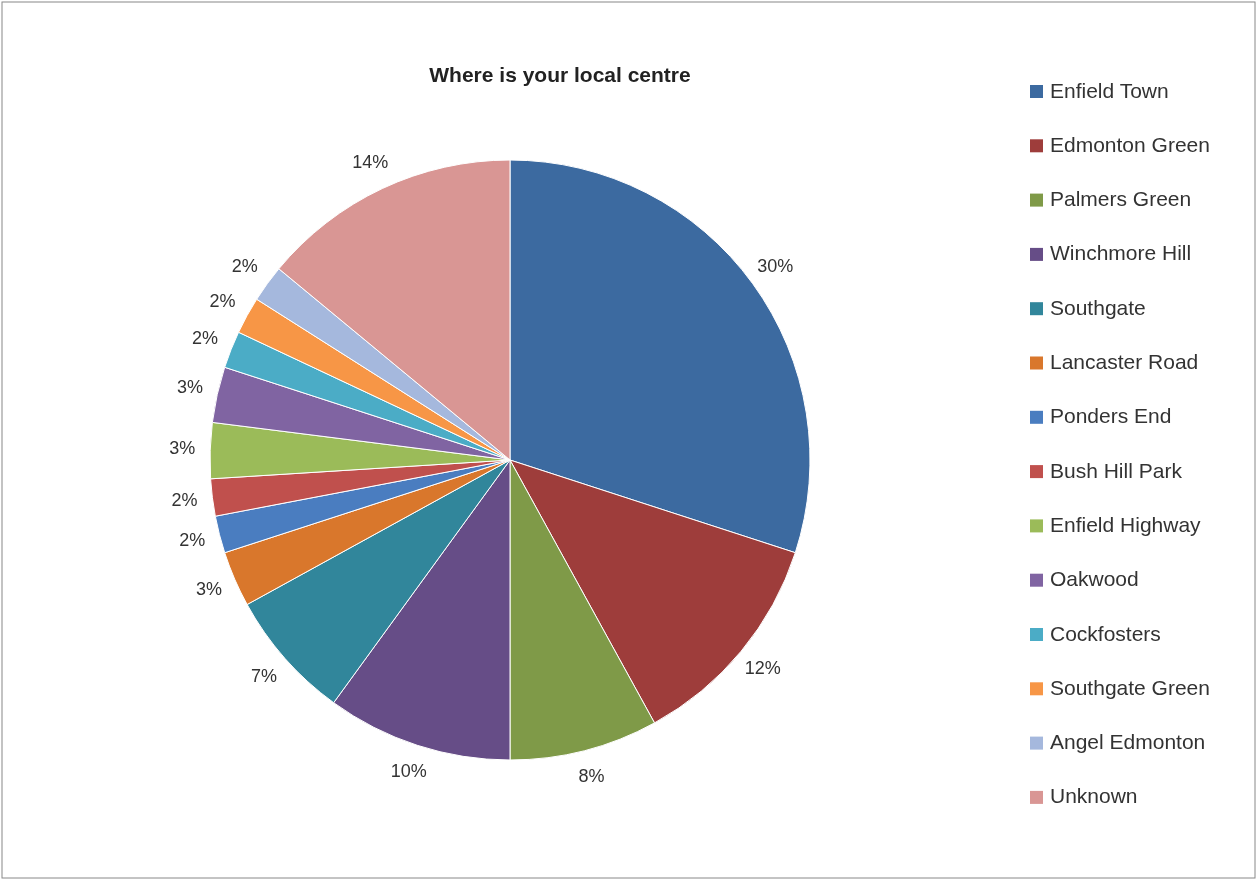  Describe the element at coordinates (408, 770) in the screenshot. I see `data-label: 10%` at that location.